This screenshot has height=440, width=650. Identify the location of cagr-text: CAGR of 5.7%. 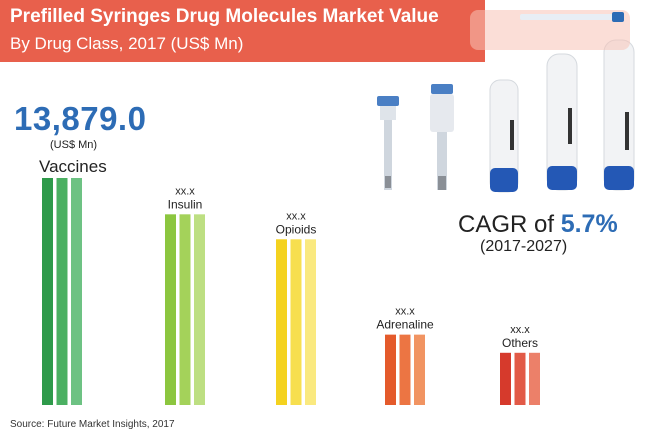
(538, 224).